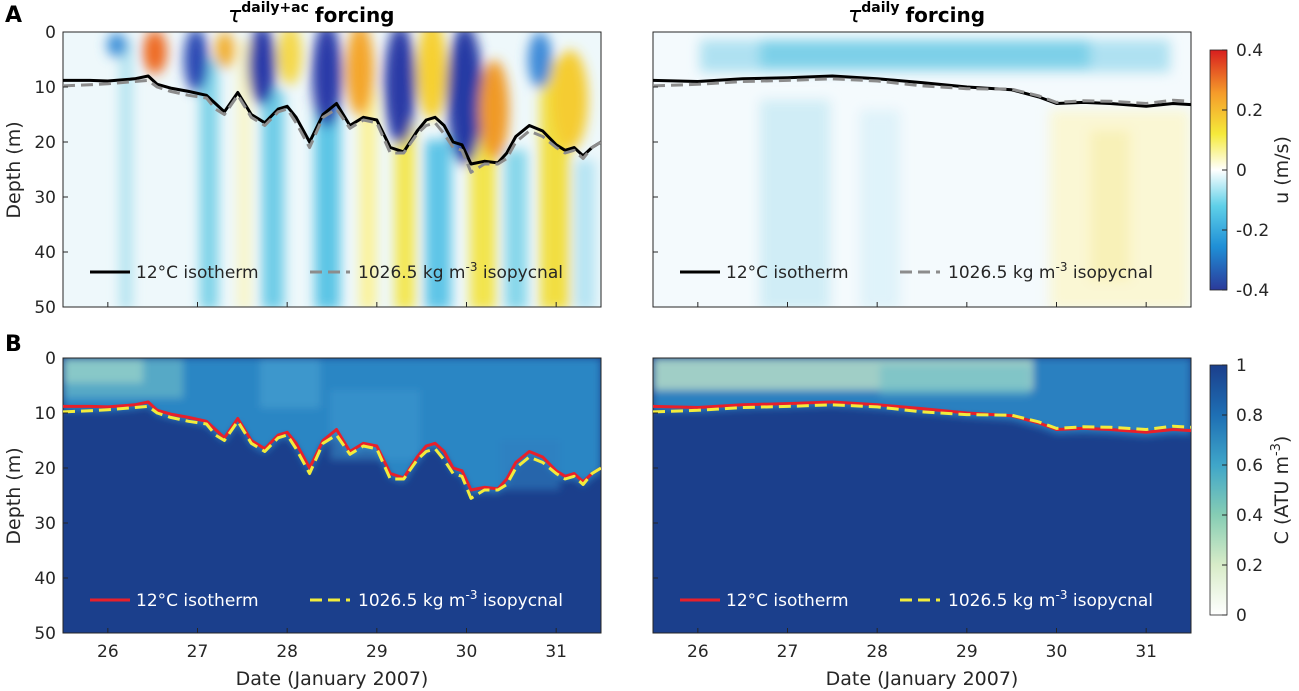 Image resolution: width=1299 pixels, height=691 pixels. Describe the element at coordinates (1249, 416) in the screenshot. I see `colorbar-tick-label: 0.8` at that location.